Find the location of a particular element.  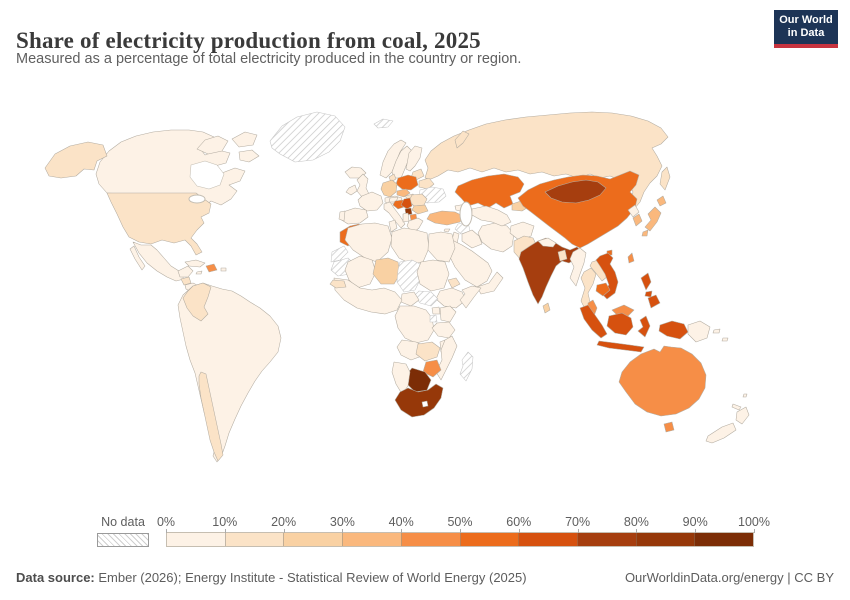

country-south-america-mainland is located at coordinates (229, 372).